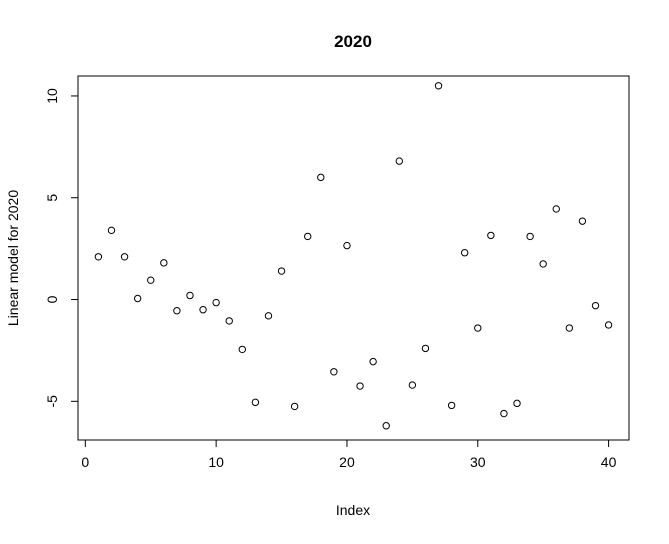 The height and width of the screenshot is (544, 669). Describe the element at coordinates (216, 462) in the screenshot. I see `x-tick-label: 10` at that location.